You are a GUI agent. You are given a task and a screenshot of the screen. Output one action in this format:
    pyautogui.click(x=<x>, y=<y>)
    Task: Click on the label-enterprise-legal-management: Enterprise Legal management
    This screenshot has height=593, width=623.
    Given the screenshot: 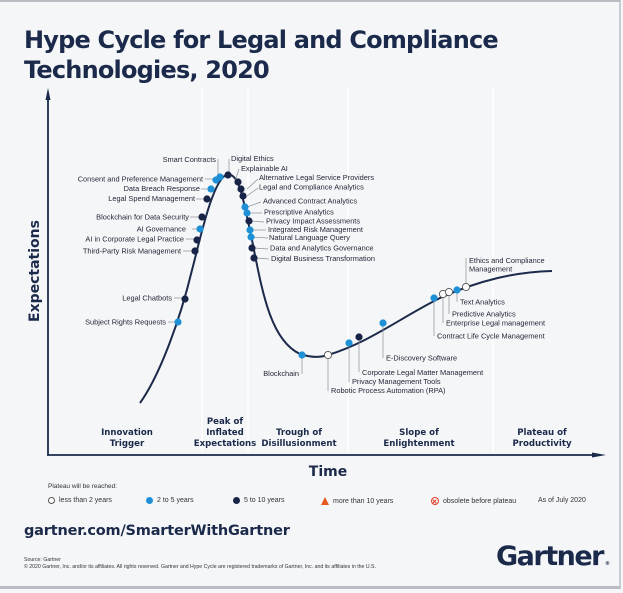 What is the action you would take?
    pyautogui.click(x=495, y=323)
    